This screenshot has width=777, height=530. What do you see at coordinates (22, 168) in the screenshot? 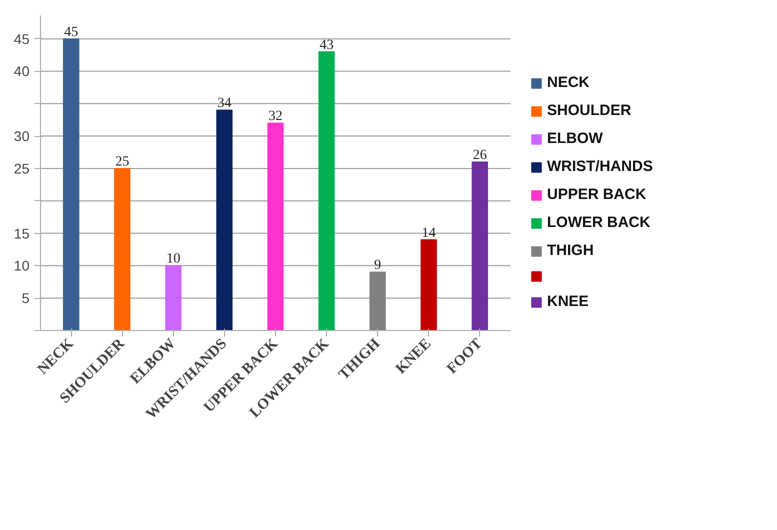
I see `y-tick-label: 25` at bounding box center [22, 168].